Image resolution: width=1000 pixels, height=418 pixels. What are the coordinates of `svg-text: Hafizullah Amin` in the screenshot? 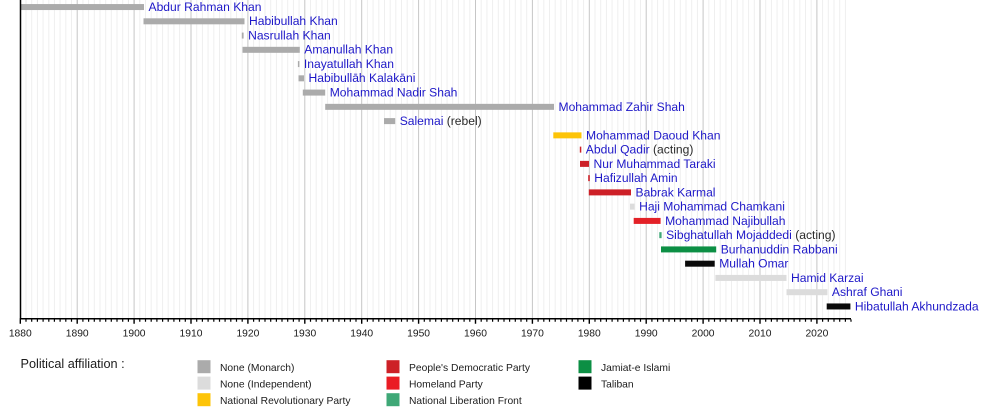 It's located at (635, 178).